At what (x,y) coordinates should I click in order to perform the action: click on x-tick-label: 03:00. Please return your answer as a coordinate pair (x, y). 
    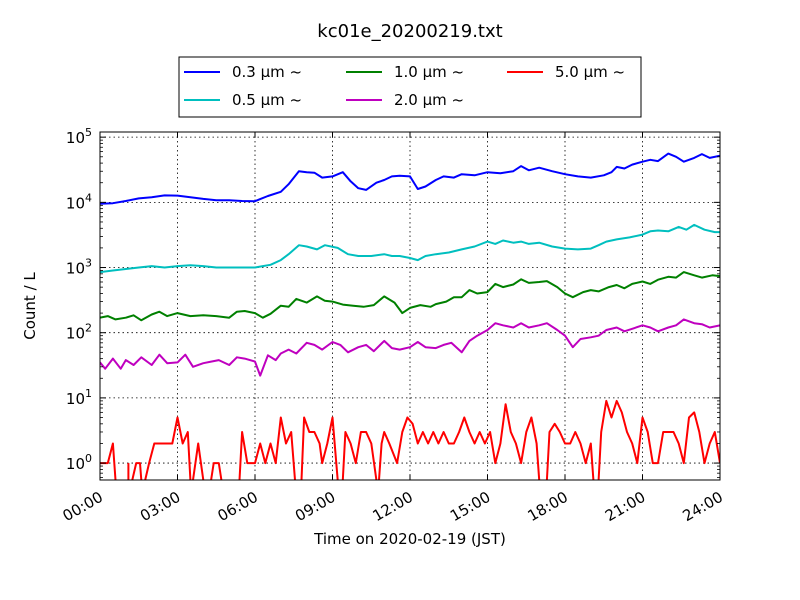
    Looking at the image, I should click on (160, 506).